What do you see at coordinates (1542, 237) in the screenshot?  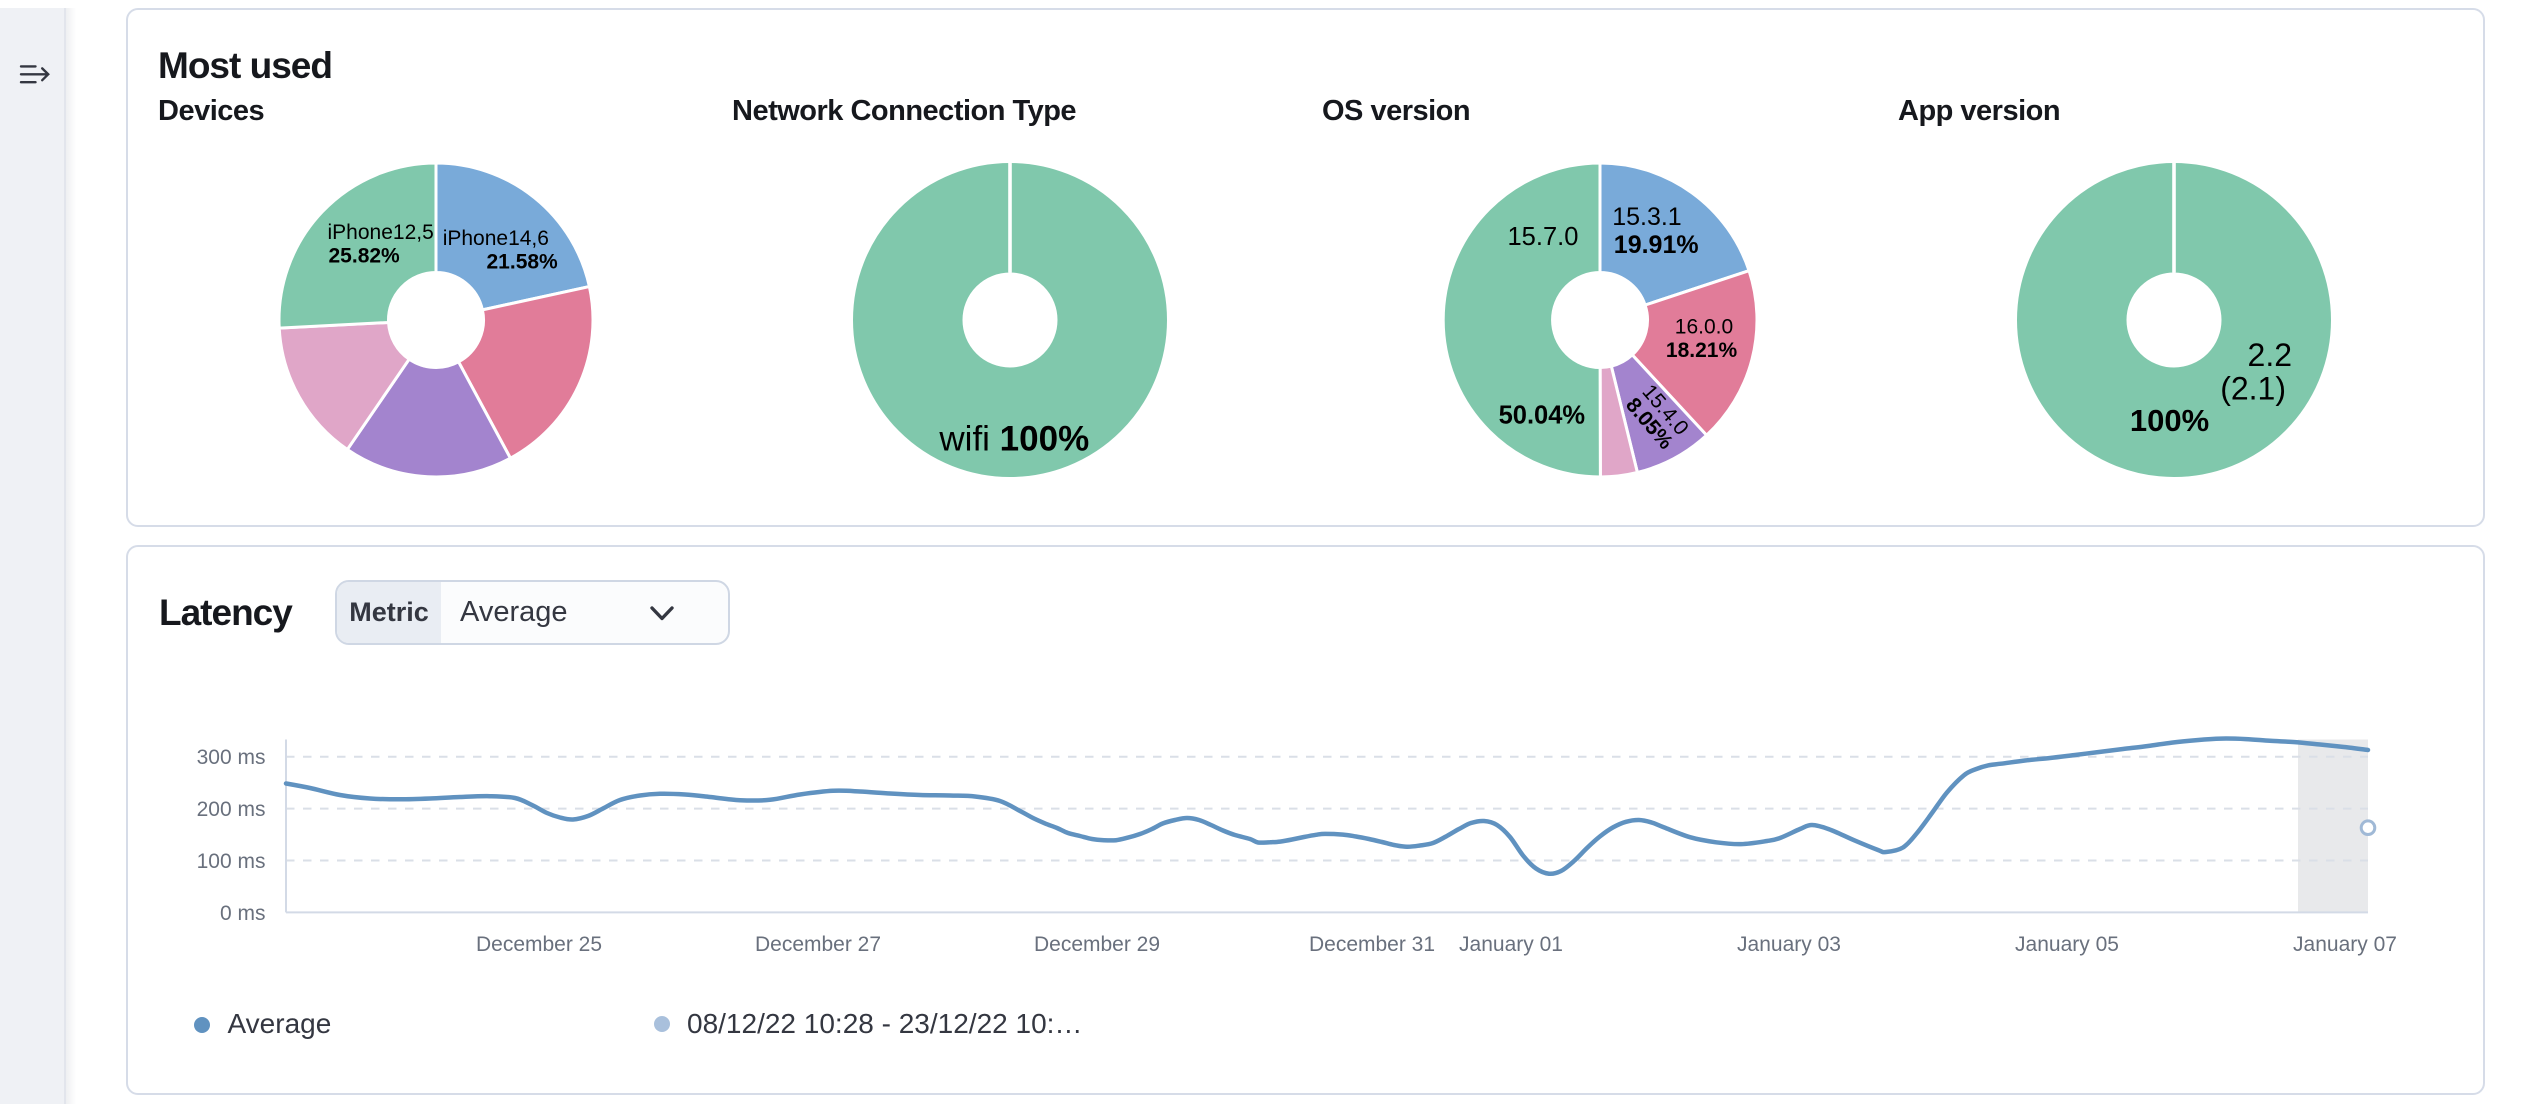 I see `svg-text: 15.7.0` at bounding box center [1542, 237].